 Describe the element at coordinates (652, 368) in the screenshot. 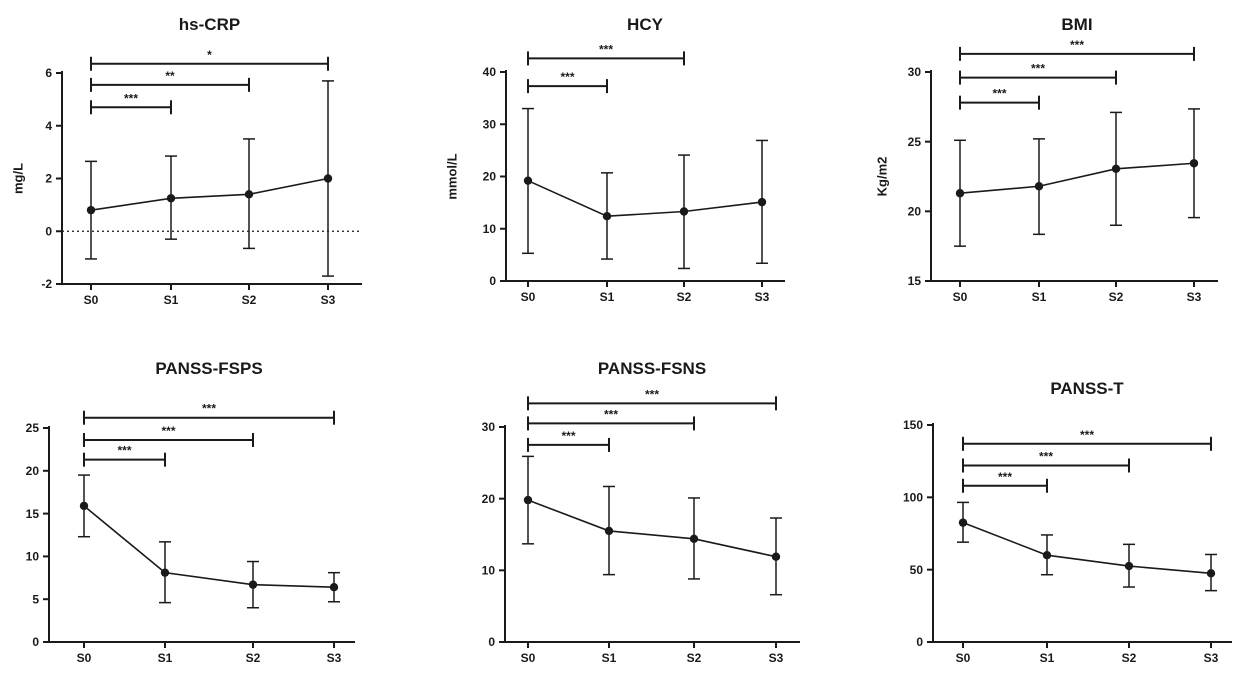

I see `chart-title: PANSS-FSNS` at that location.